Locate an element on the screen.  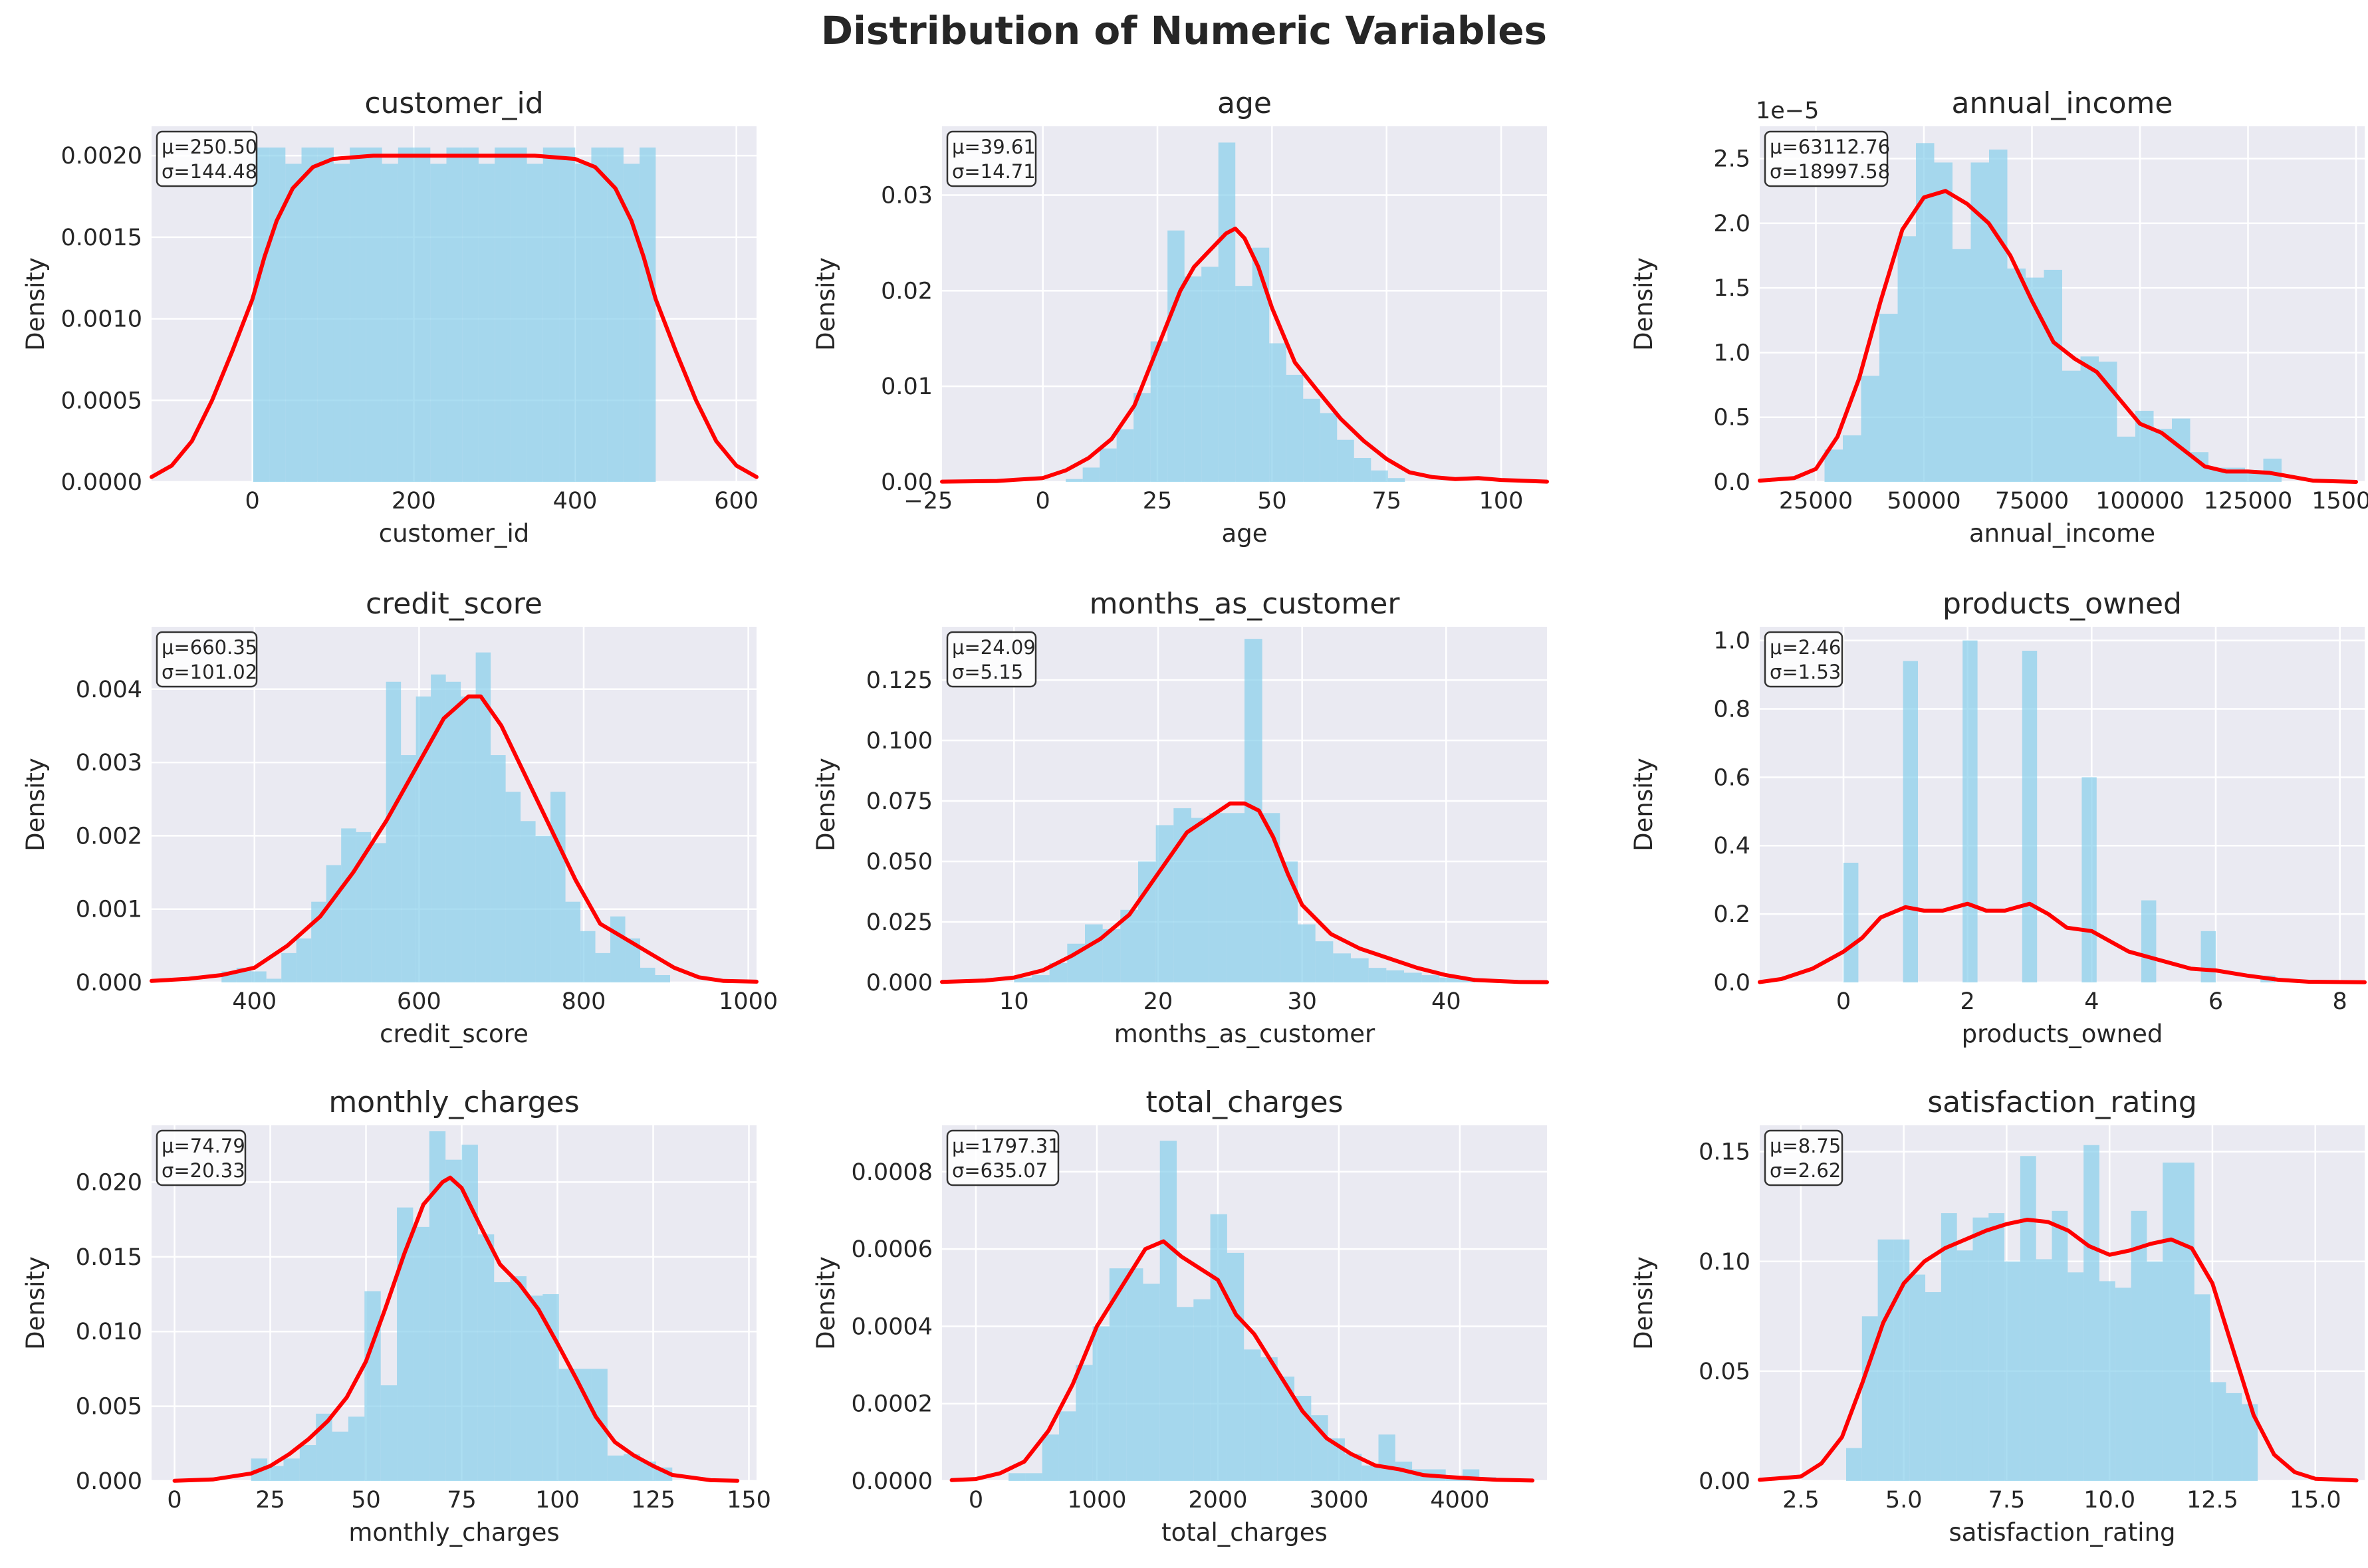
y-tick-label: 0.05 is located at coordinates (1725, 1372).